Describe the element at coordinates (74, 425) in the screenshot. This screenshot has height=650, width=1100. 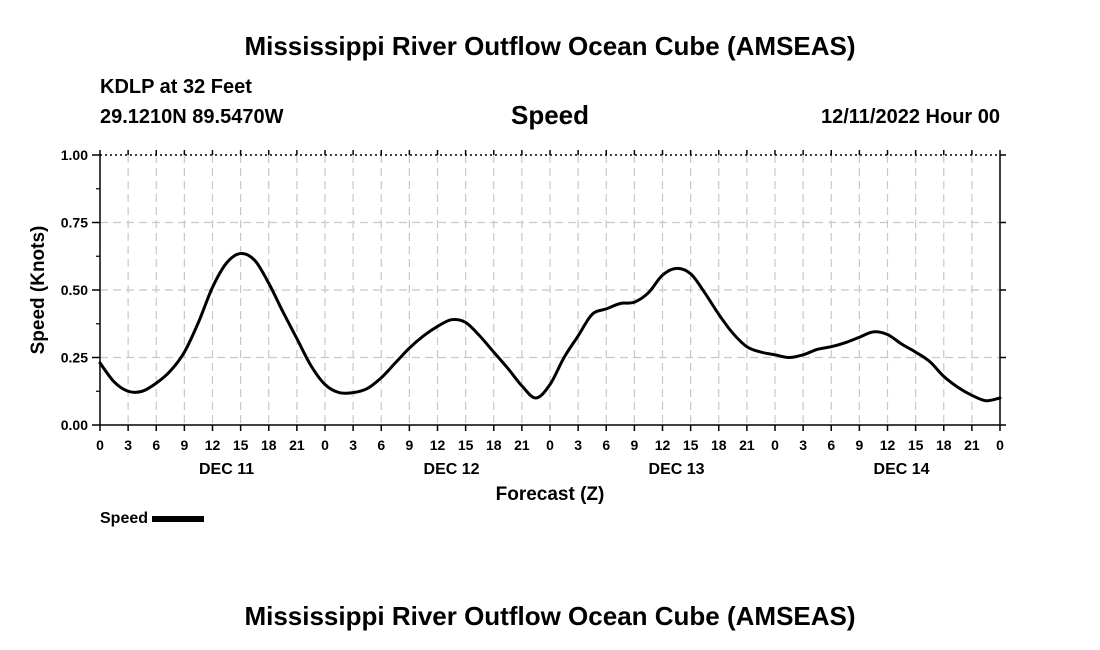
I see `y-tick-label: 0.00` at that location.